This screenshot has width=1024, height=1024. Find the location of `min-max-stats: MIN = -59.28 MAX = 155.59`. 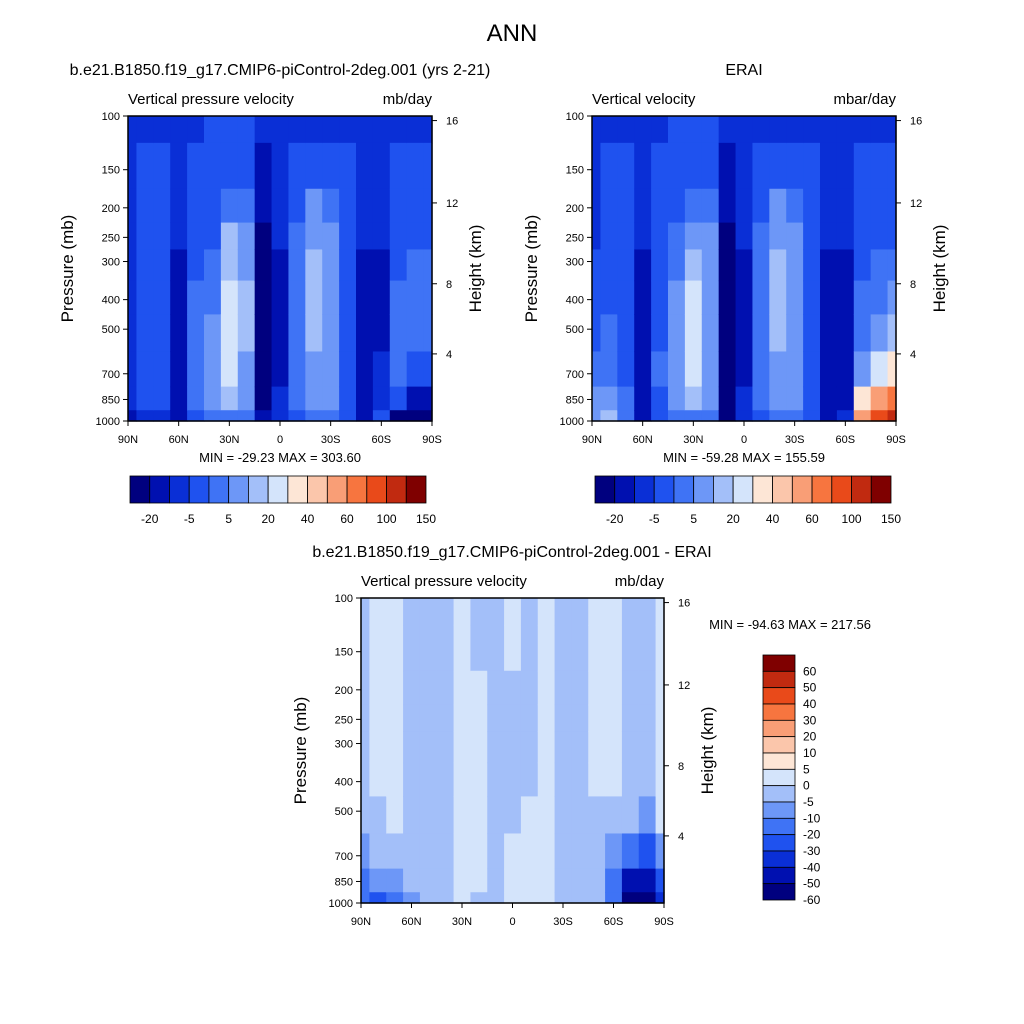

min-max-stats: MIN = -59.28 MAX = 155.59 is located at coordinates (744, 457).